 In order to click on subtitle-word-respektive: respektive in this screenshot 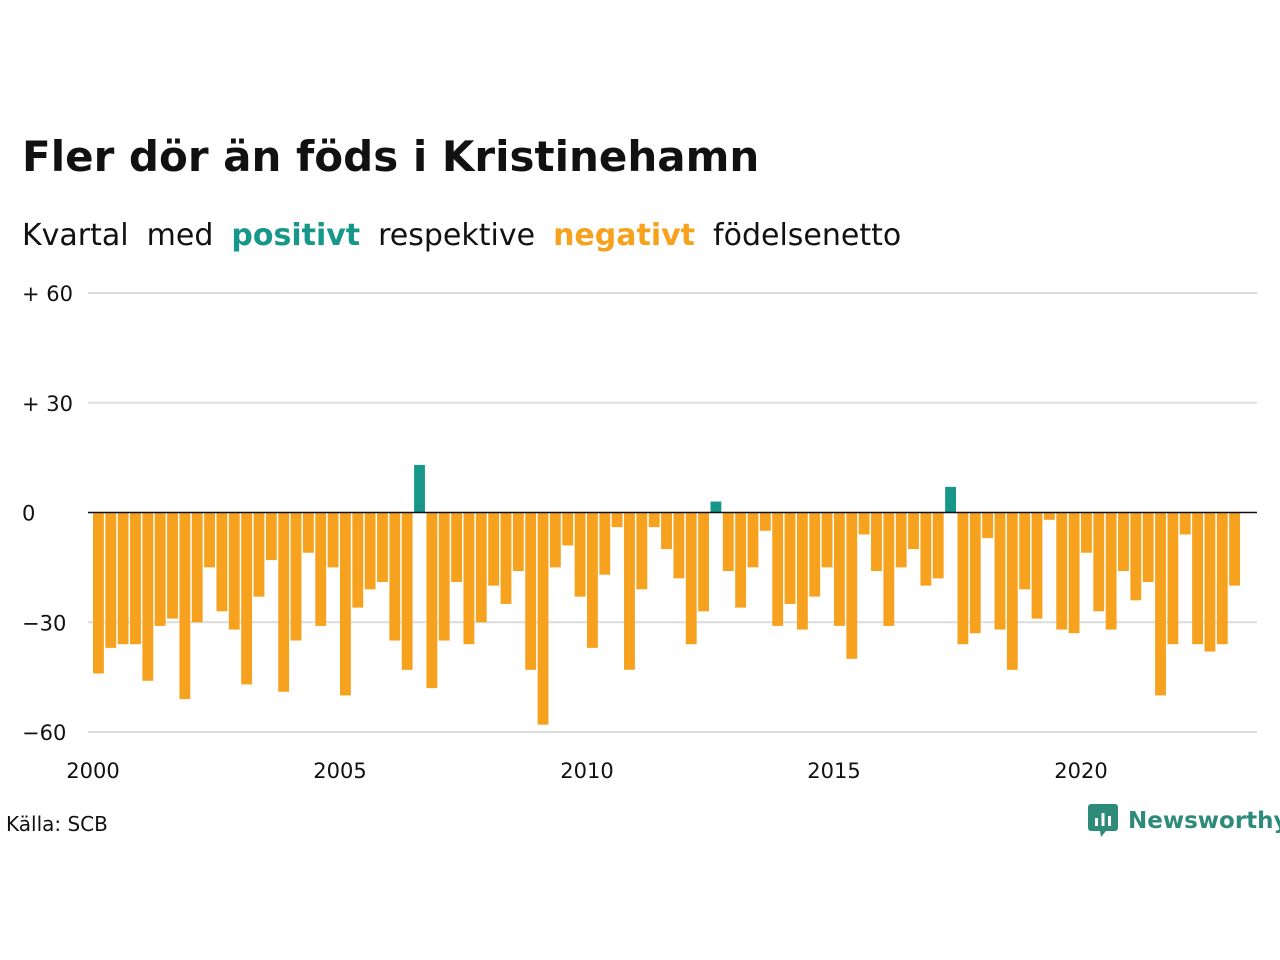, I will do `click(457, 235)`.